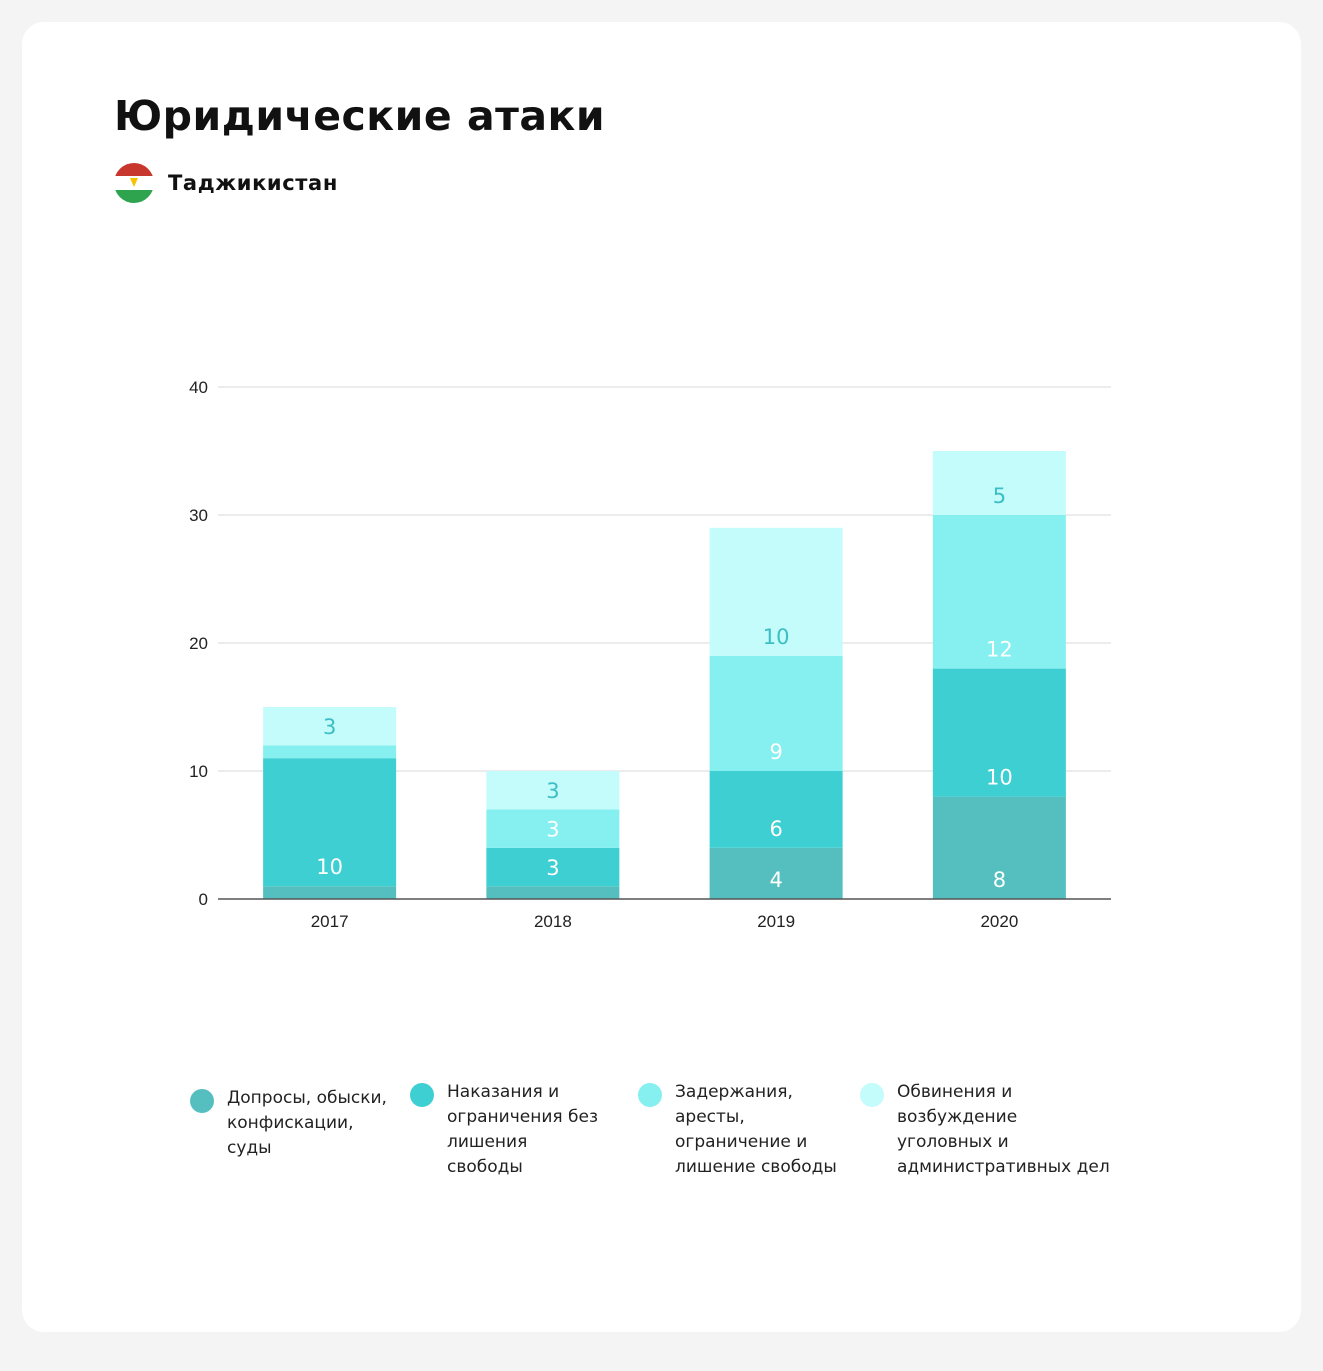  What do you see at coordinates (487, 1142) in the screenshot?
I see `legend-label-line: лишения` at bounding box center [487, 1142].